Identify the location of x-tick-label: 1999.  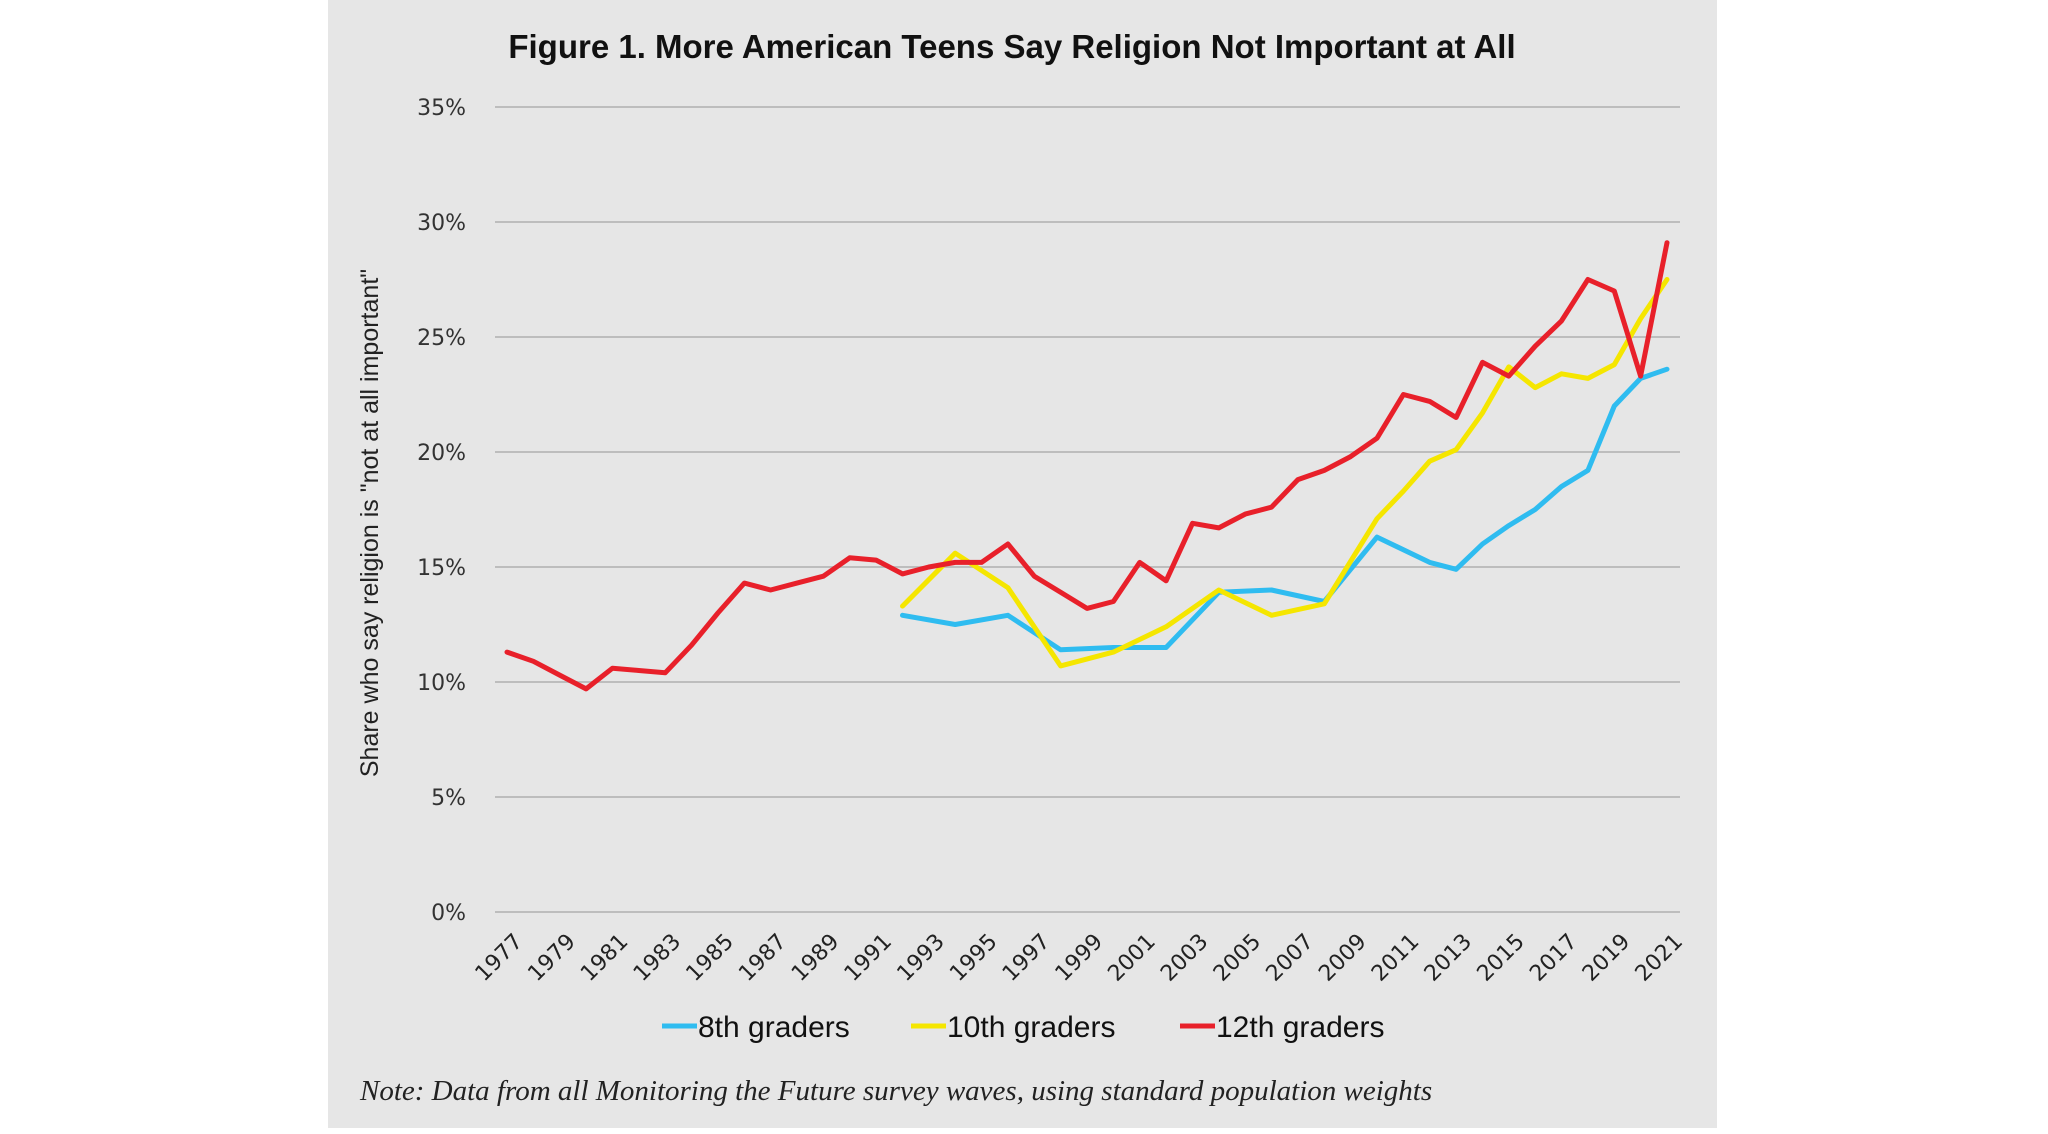
(1079, 957).